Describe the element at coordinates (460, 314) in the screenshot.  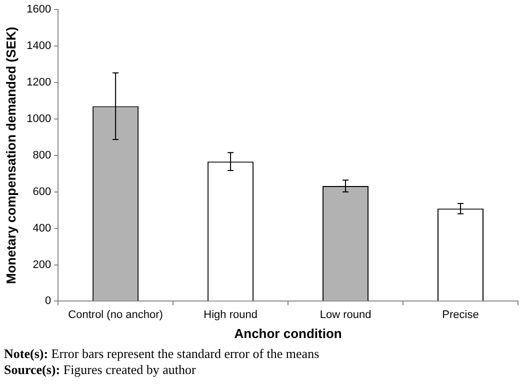
I see `x-tick-label: Precise` at that location.